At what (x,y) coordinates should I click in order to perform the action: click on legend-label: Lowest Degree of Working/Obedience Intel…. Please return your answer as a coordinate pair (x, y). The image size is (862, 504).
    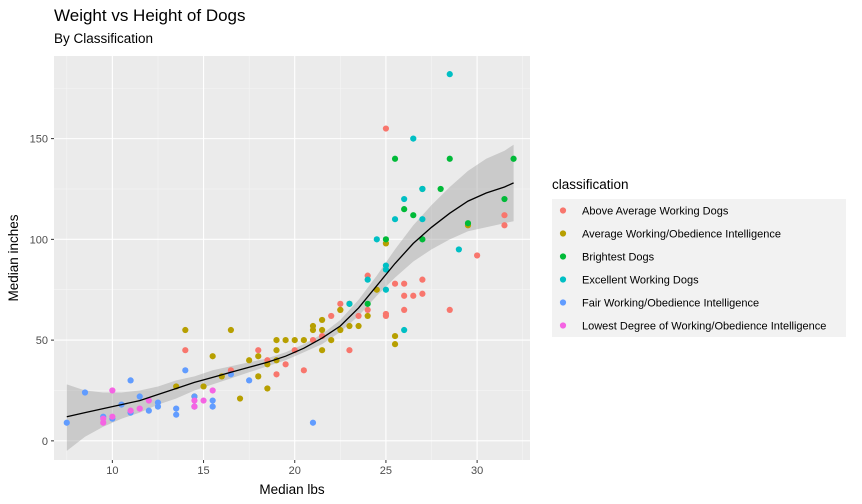
    Looking at the image, I should click on (704, 327).